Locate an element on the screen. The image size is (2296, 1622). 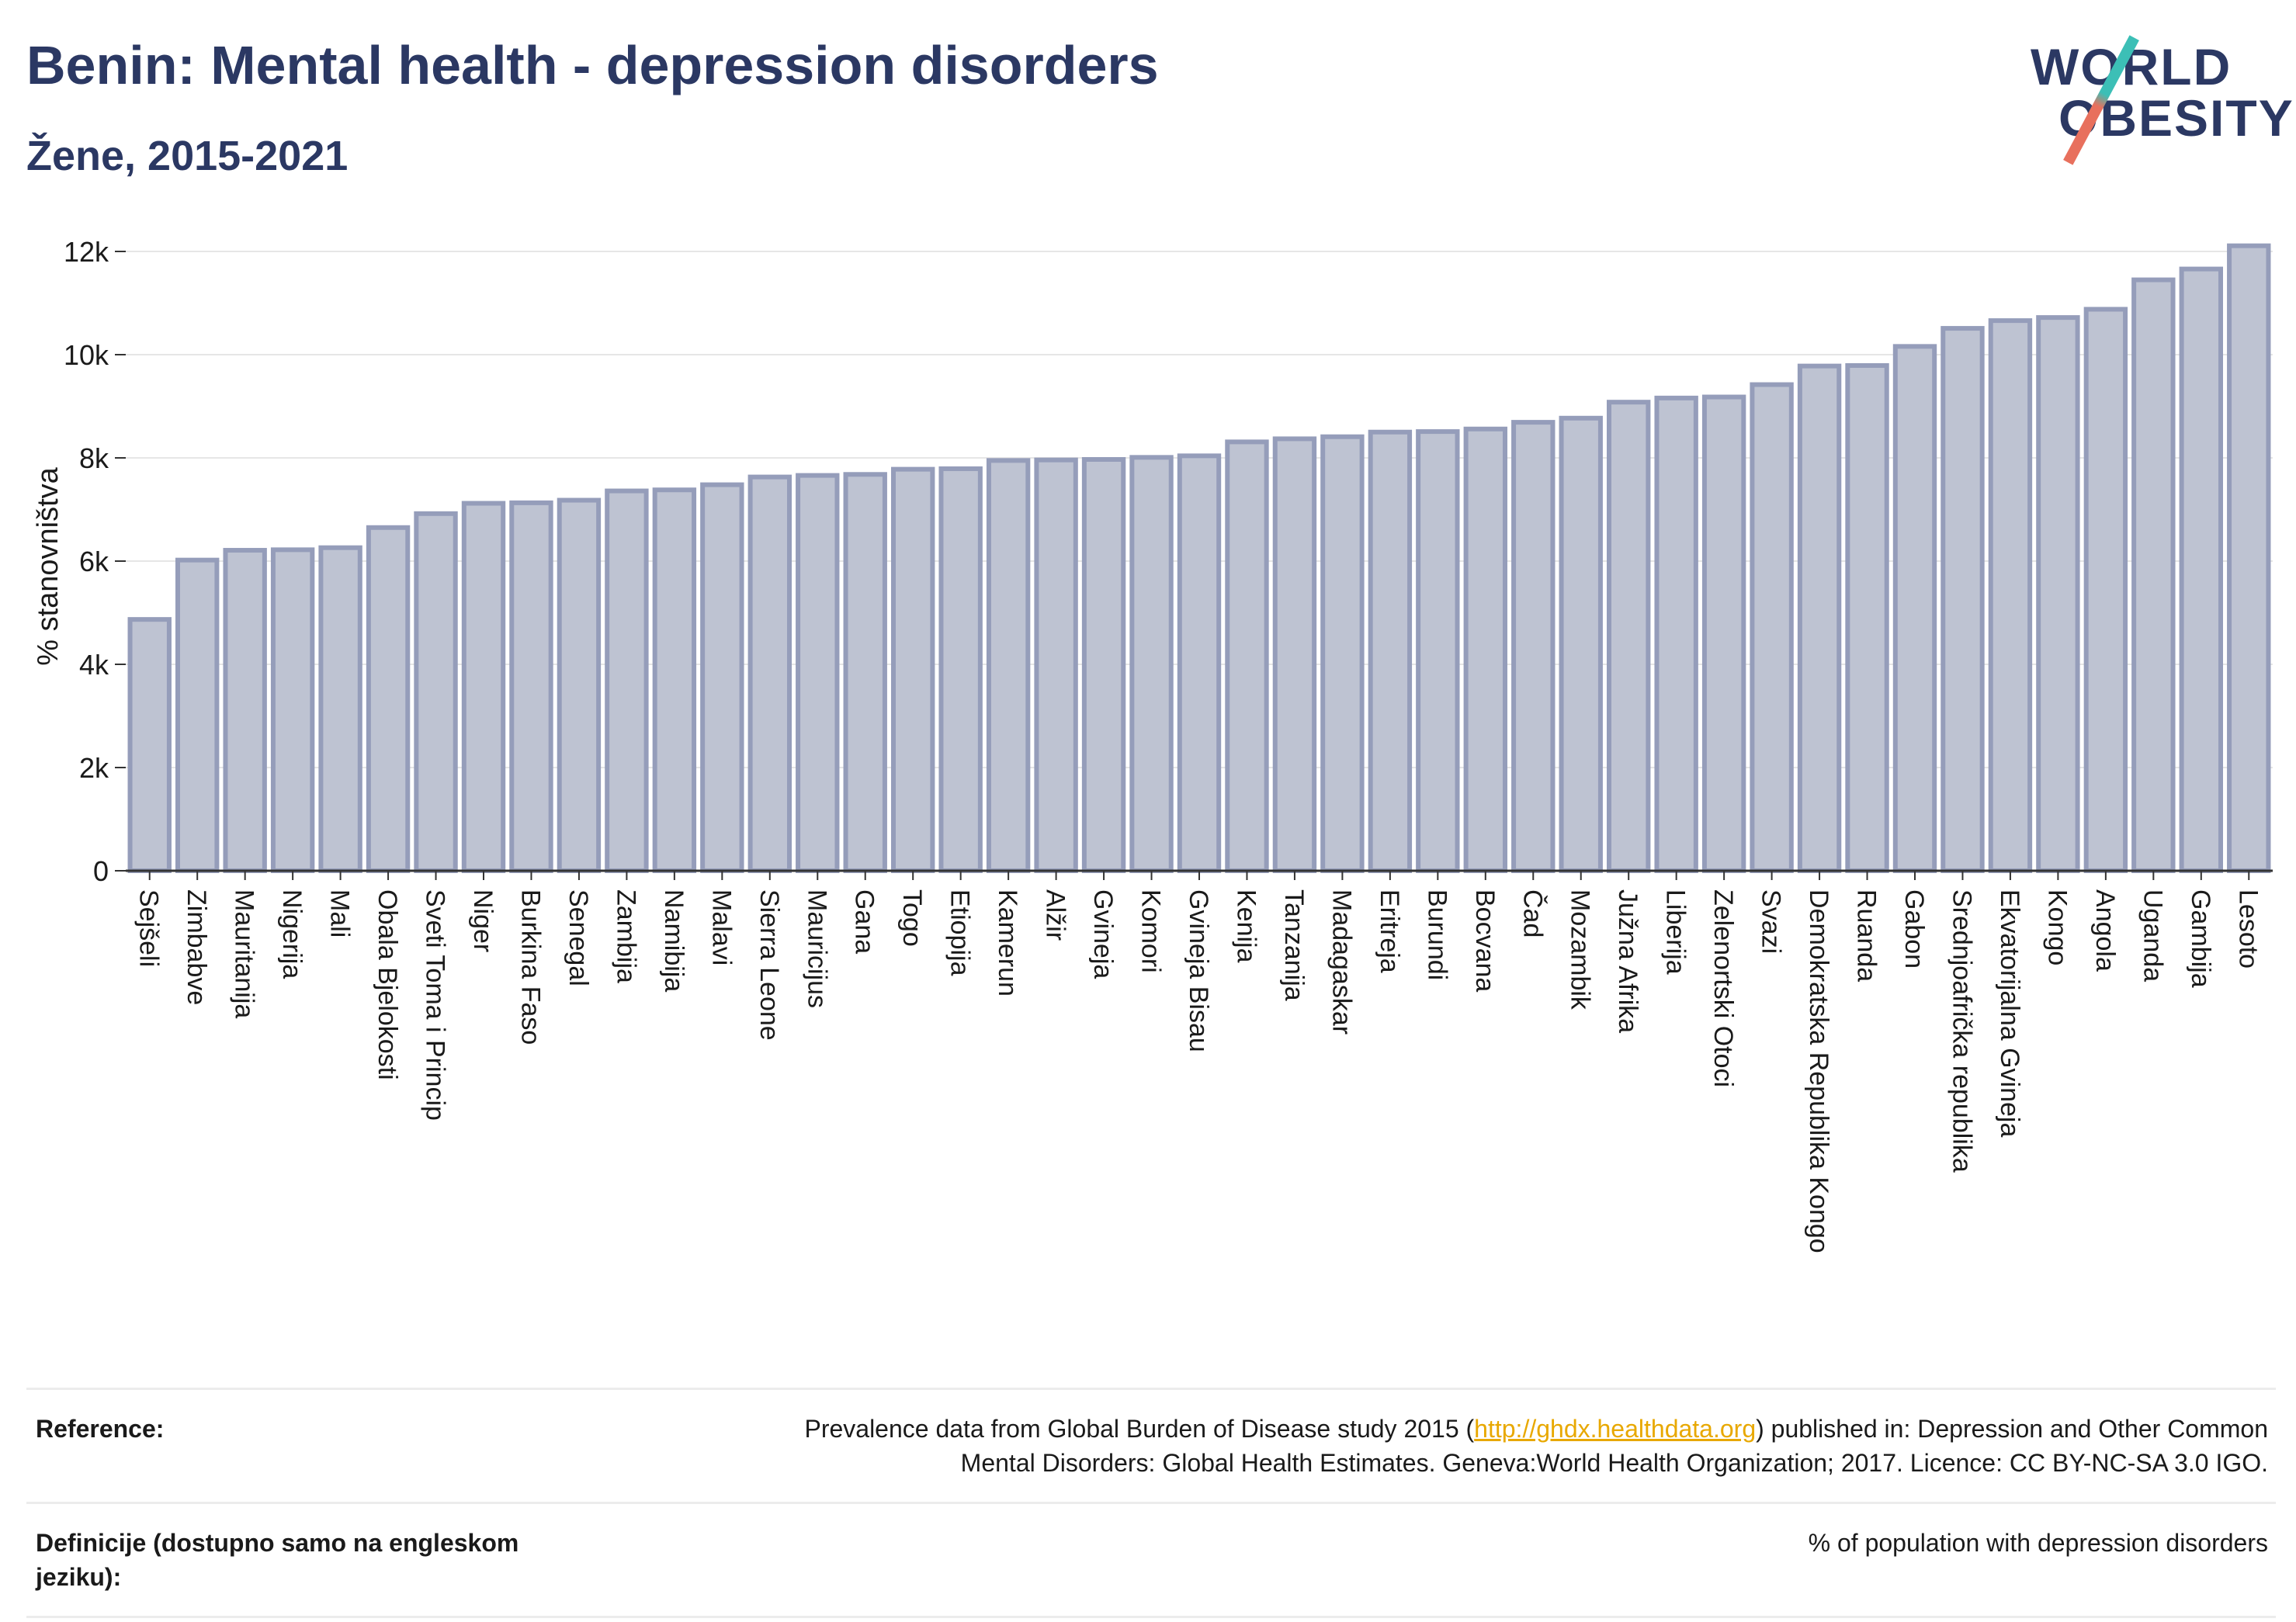
x-tick-label: Senegal is located at coordinates (578, 937).